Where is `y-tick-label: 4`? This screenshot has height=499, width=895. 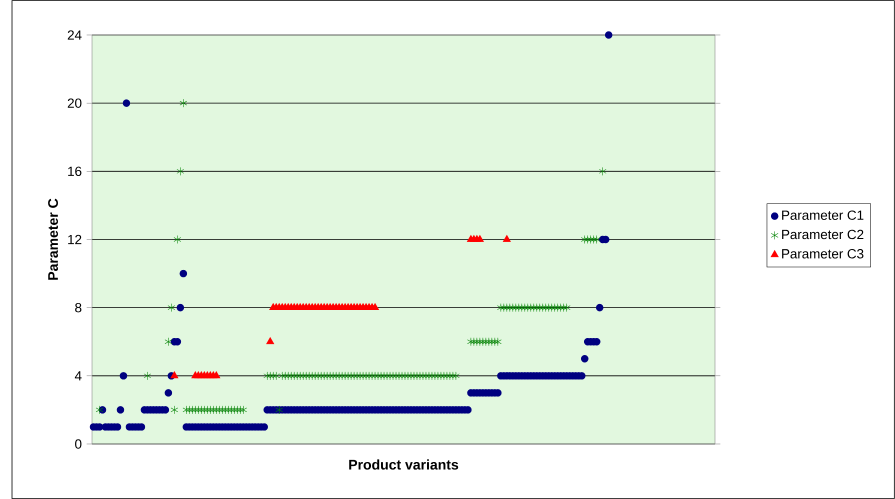 y-tick-label: 4 is located at coordinates (78, 375).